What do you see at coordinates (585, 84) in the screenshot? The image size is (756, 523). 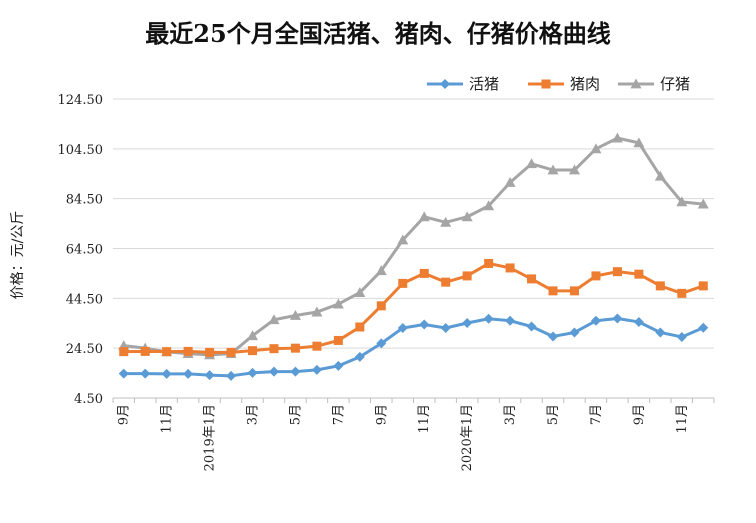 I see `legend-label: 猪肉` at bounding box center [585, 84].